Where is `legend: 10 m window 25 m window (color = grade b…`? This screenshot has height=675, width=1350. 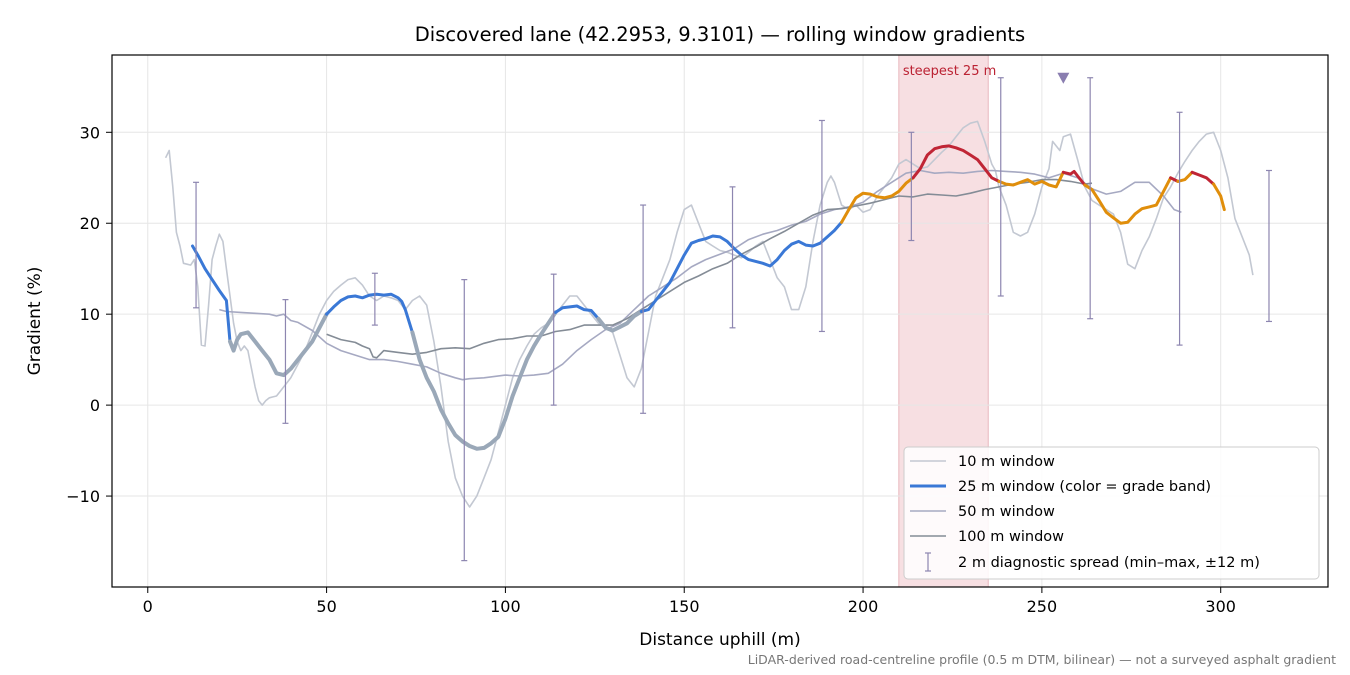 legend: 10 m window 25 m window (color = grade b… is located at coordinates (1111, 513).